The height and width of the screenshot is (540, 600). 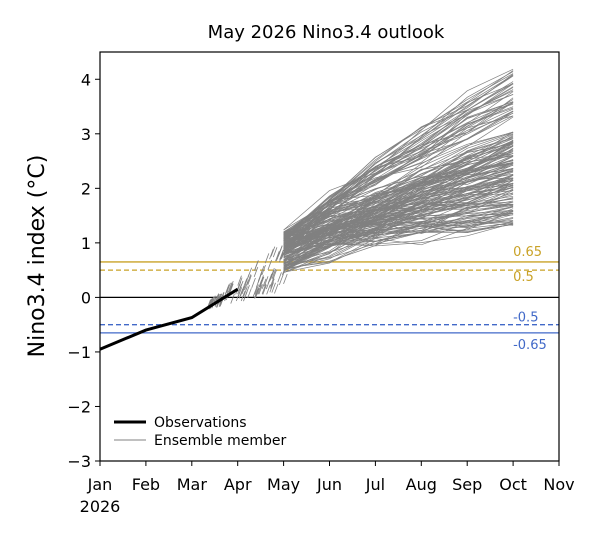 What do you see at coordinates (200, 423) in the screenshot?
I see `legend-observations-label: Observations` at bounding box center [200, 423].